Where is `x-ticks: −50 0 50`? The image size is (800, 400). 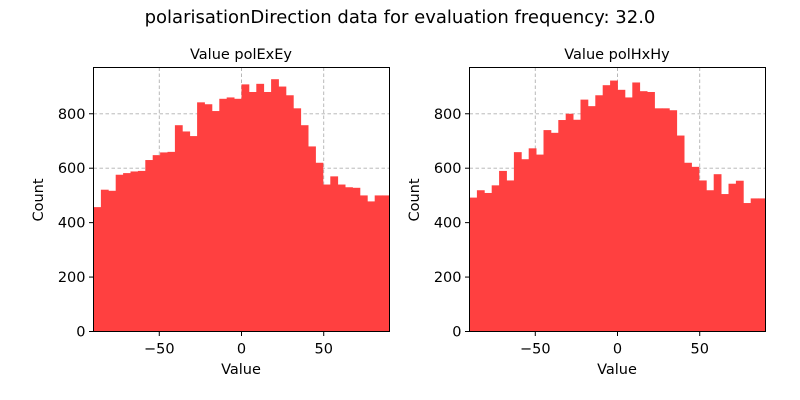 x-ticks: −50 0 50 is located at coordinates (238, 344).